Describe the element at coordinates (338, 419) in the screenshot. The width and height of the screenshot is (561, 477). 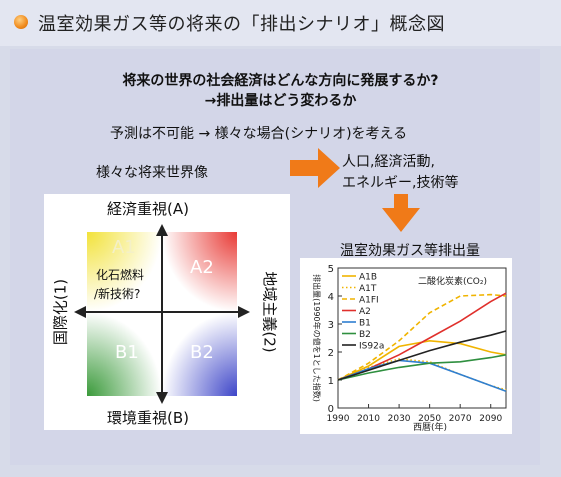
I see `x-tick-label: 1990` at that location.